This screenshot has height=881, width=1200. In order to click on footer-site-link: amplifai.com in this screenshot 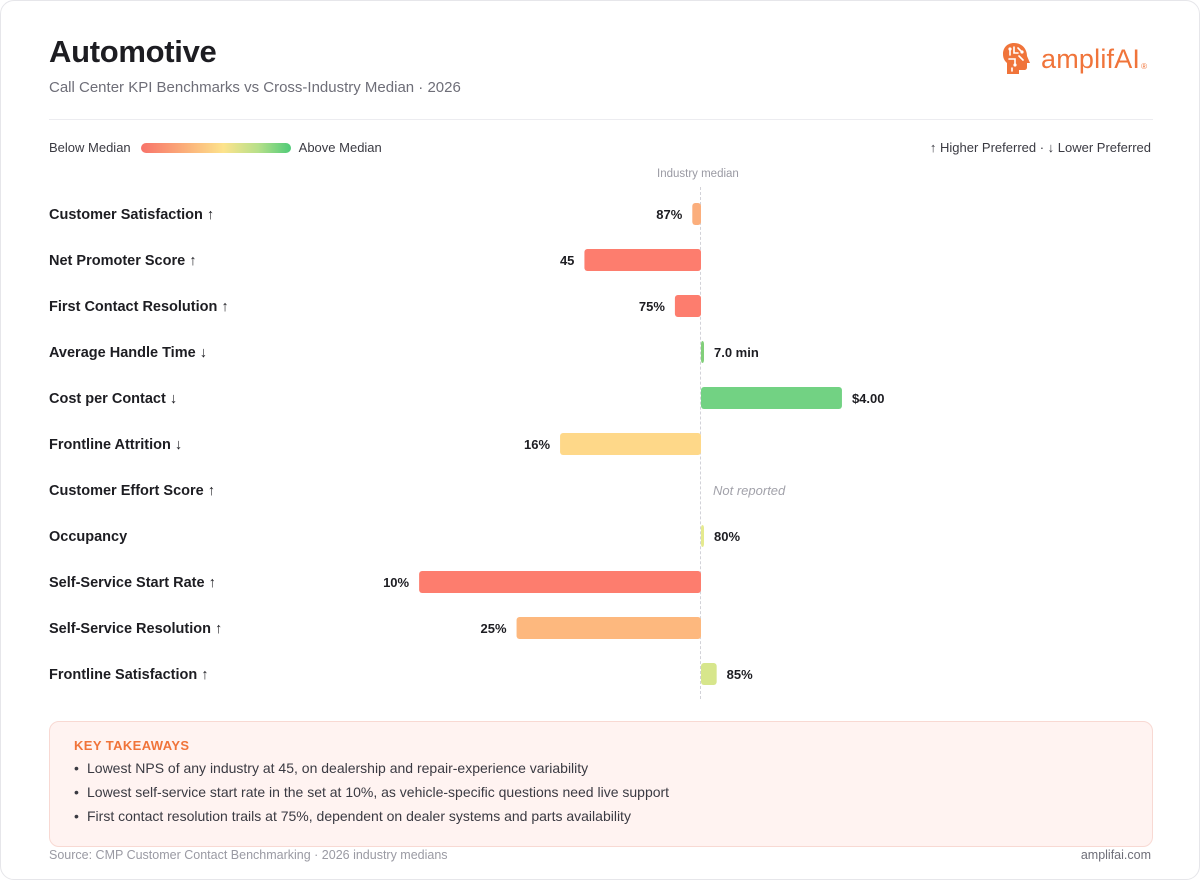, I will do `click(1115, 855)`.